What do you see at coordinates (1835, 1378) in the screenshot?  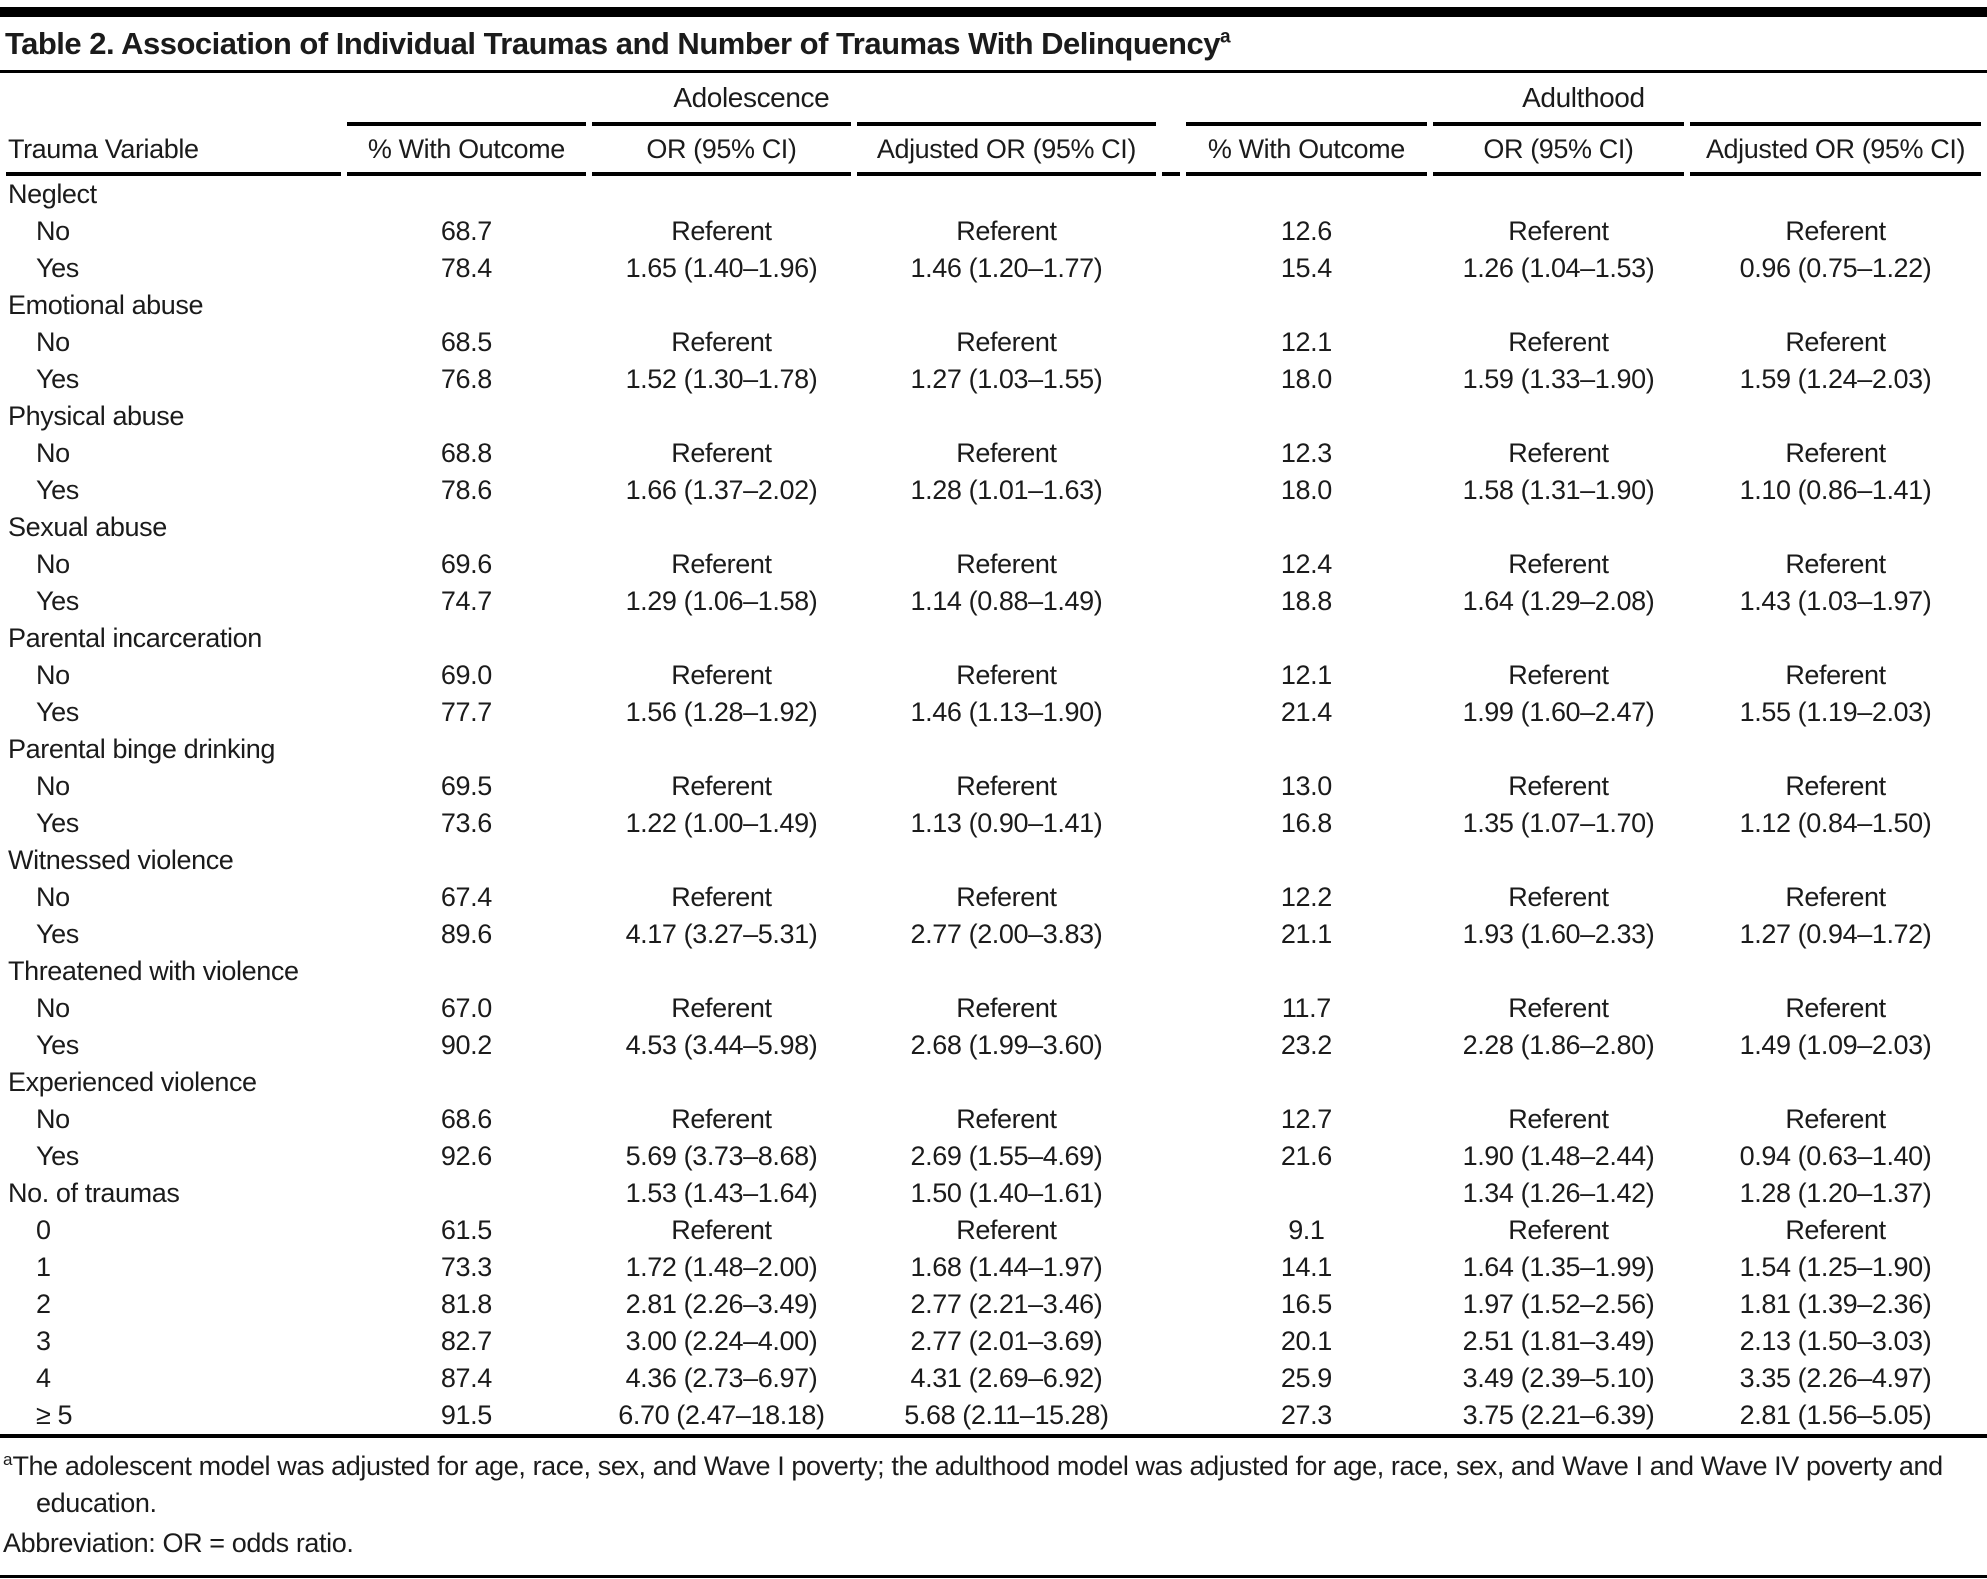 I see `cell-value: 3.35 (2.26–4.97)` at bounding box center [1835, 1378].